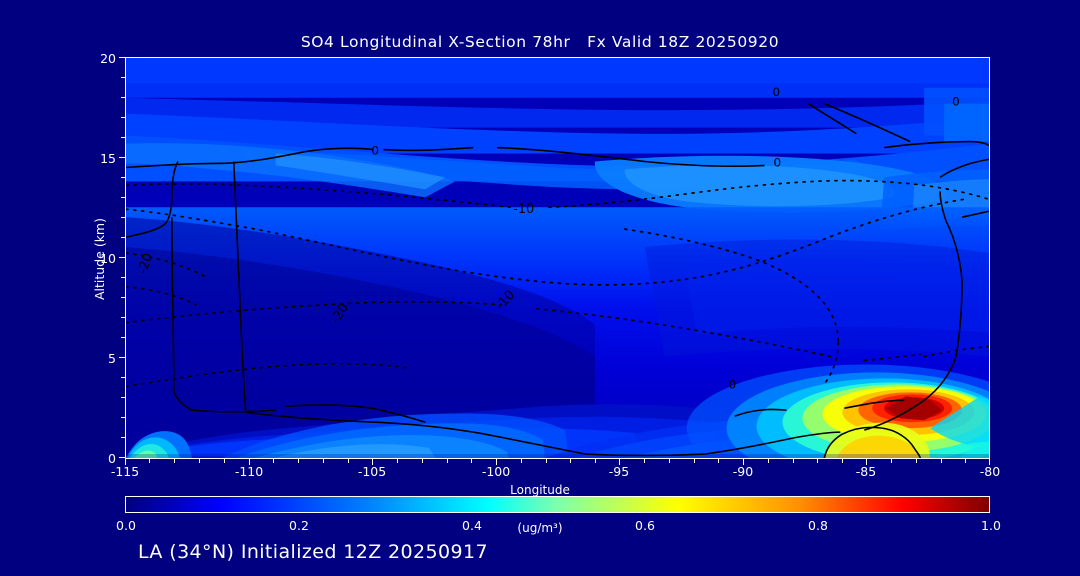 The width and height of the screenshot is (1080, 576). I want to click on x-tick-n80: -80, so click(990, 471).